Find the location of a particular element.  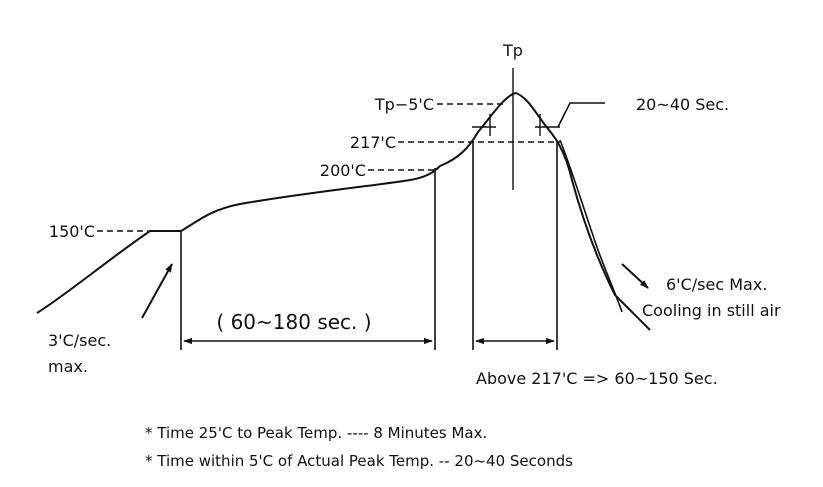

ramp-rate-label-line1: 3'C/sec. is located at coordinates (79, 340).